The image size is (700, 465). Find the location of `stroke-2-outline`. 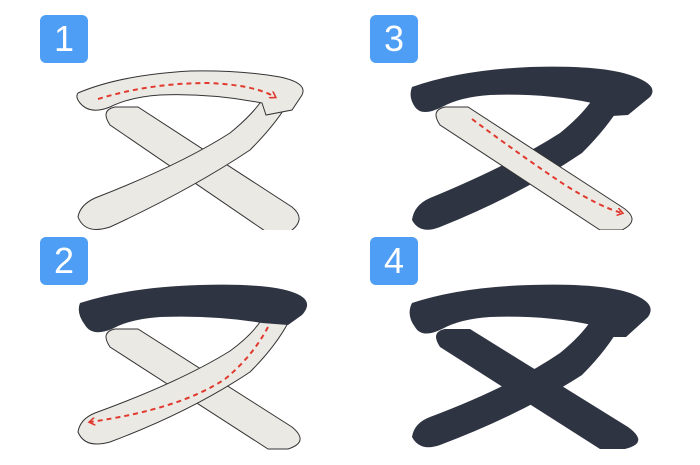

stroke-2-outline is located at coordinates (534, 168).